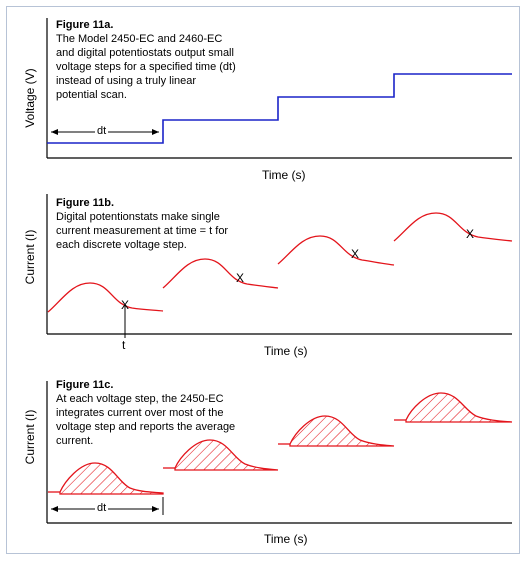  I want to click on voltage-staircase, so click(279, 108).